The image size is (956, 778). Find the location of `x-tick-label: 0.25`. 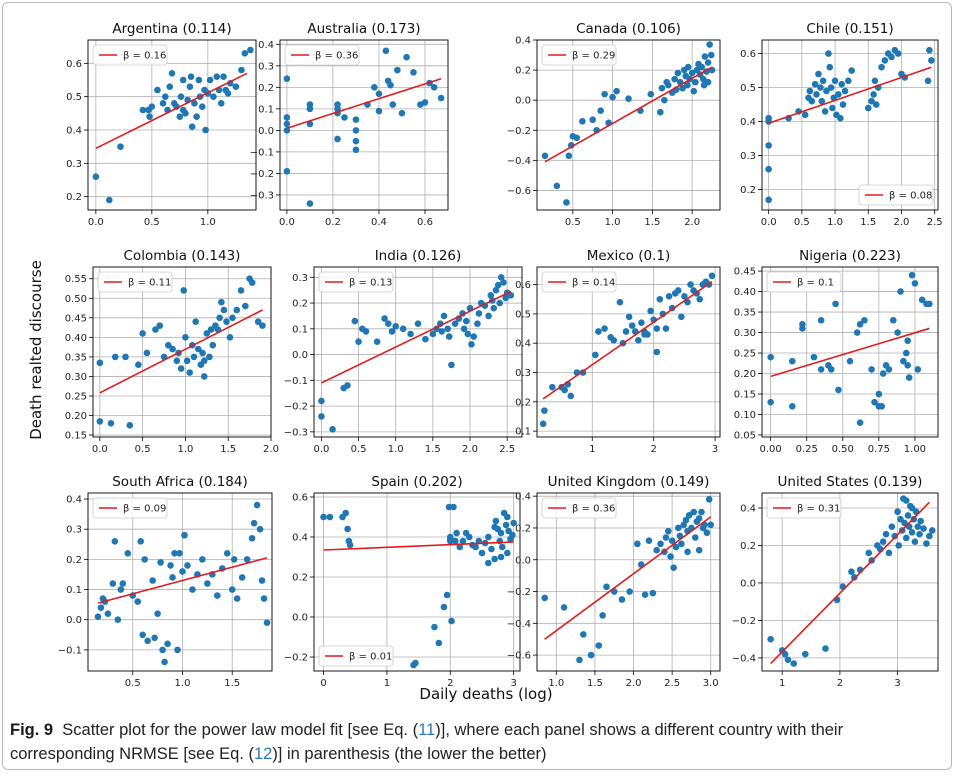

x-tick-label: 0.25 is located at coordinates (807, 449).